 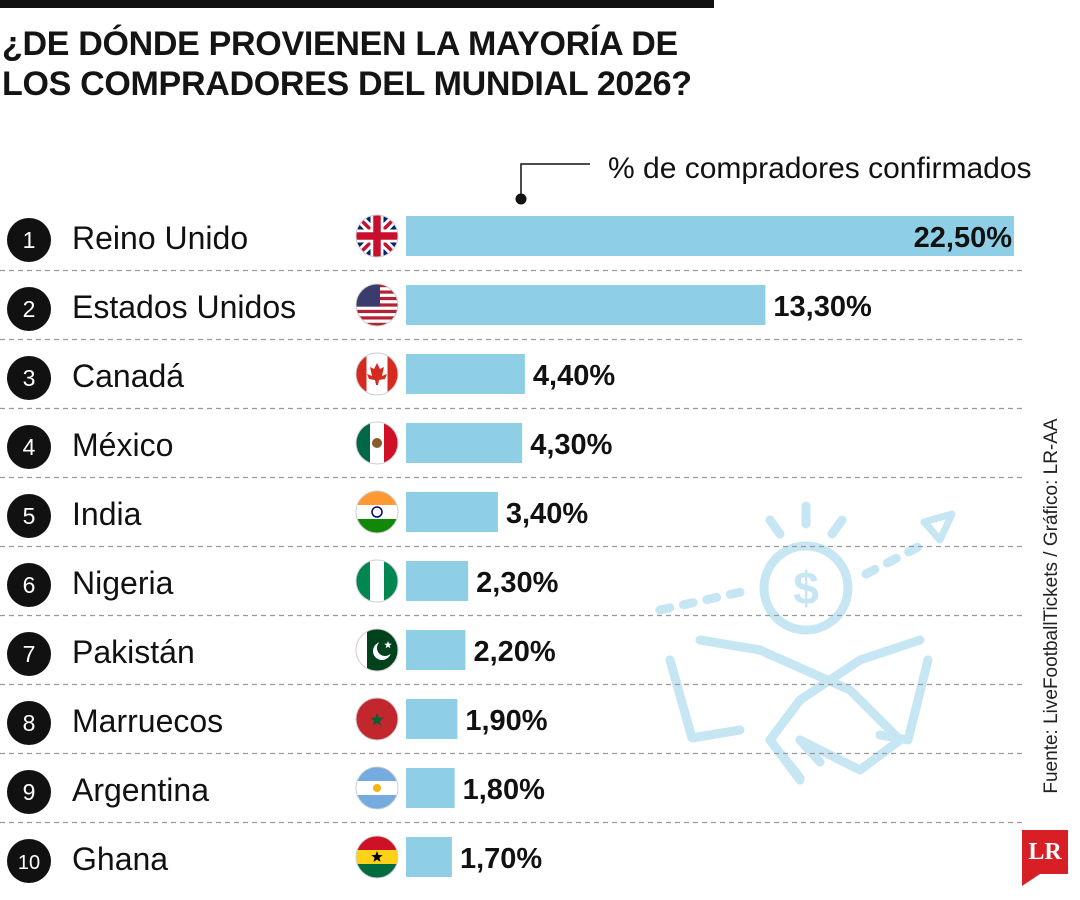 I want to click on india-flag-icon, so click(x=377, y=512).